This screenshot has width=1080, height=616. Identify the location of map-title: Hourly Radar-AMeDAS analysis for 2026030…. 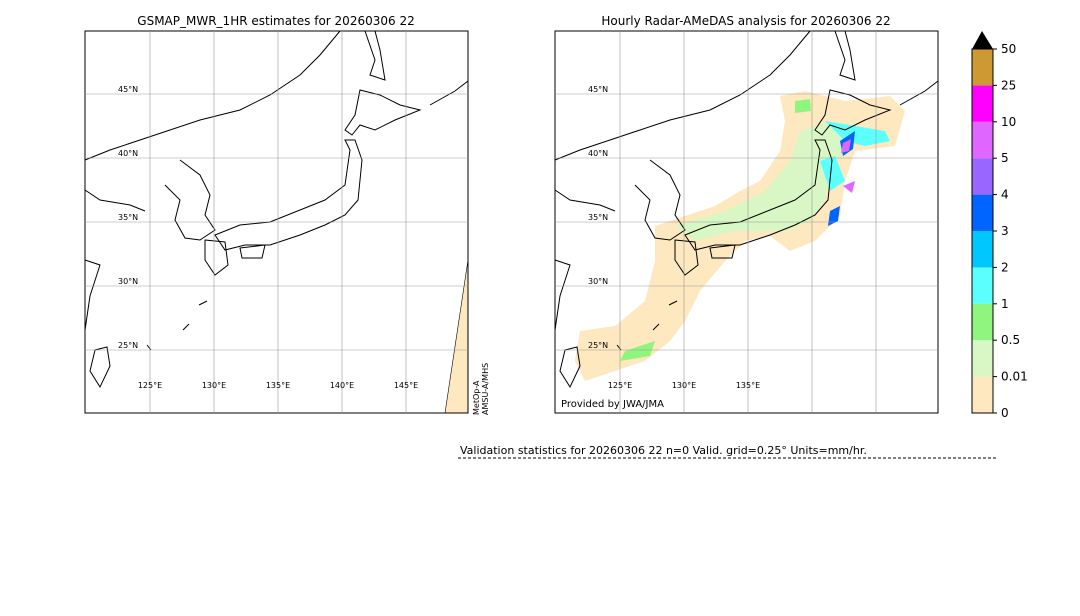
(745, 21).